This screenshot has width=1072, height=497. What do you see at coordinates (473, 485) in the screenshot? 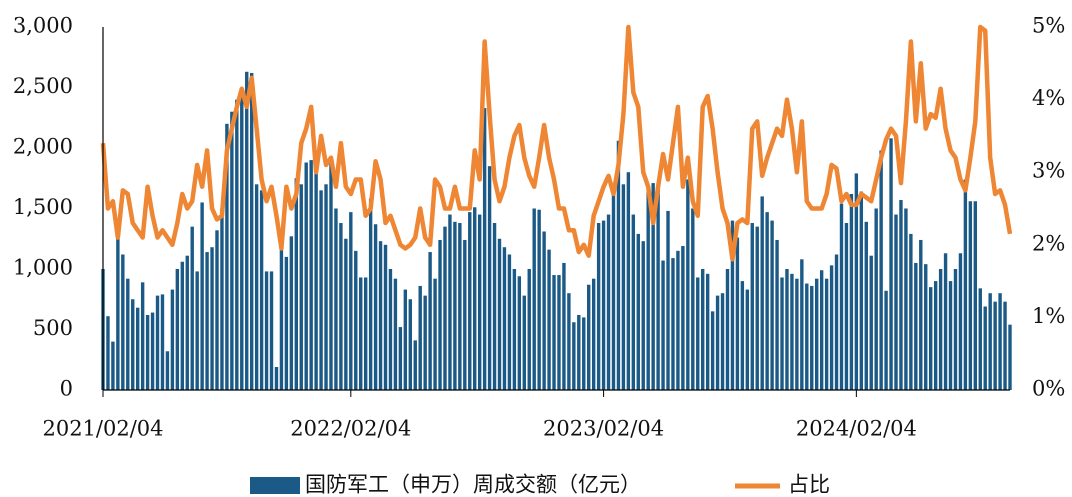
I see `legend-label: 国防军工（申万）周成交额（亿元）` at bounding box center [473, 485].